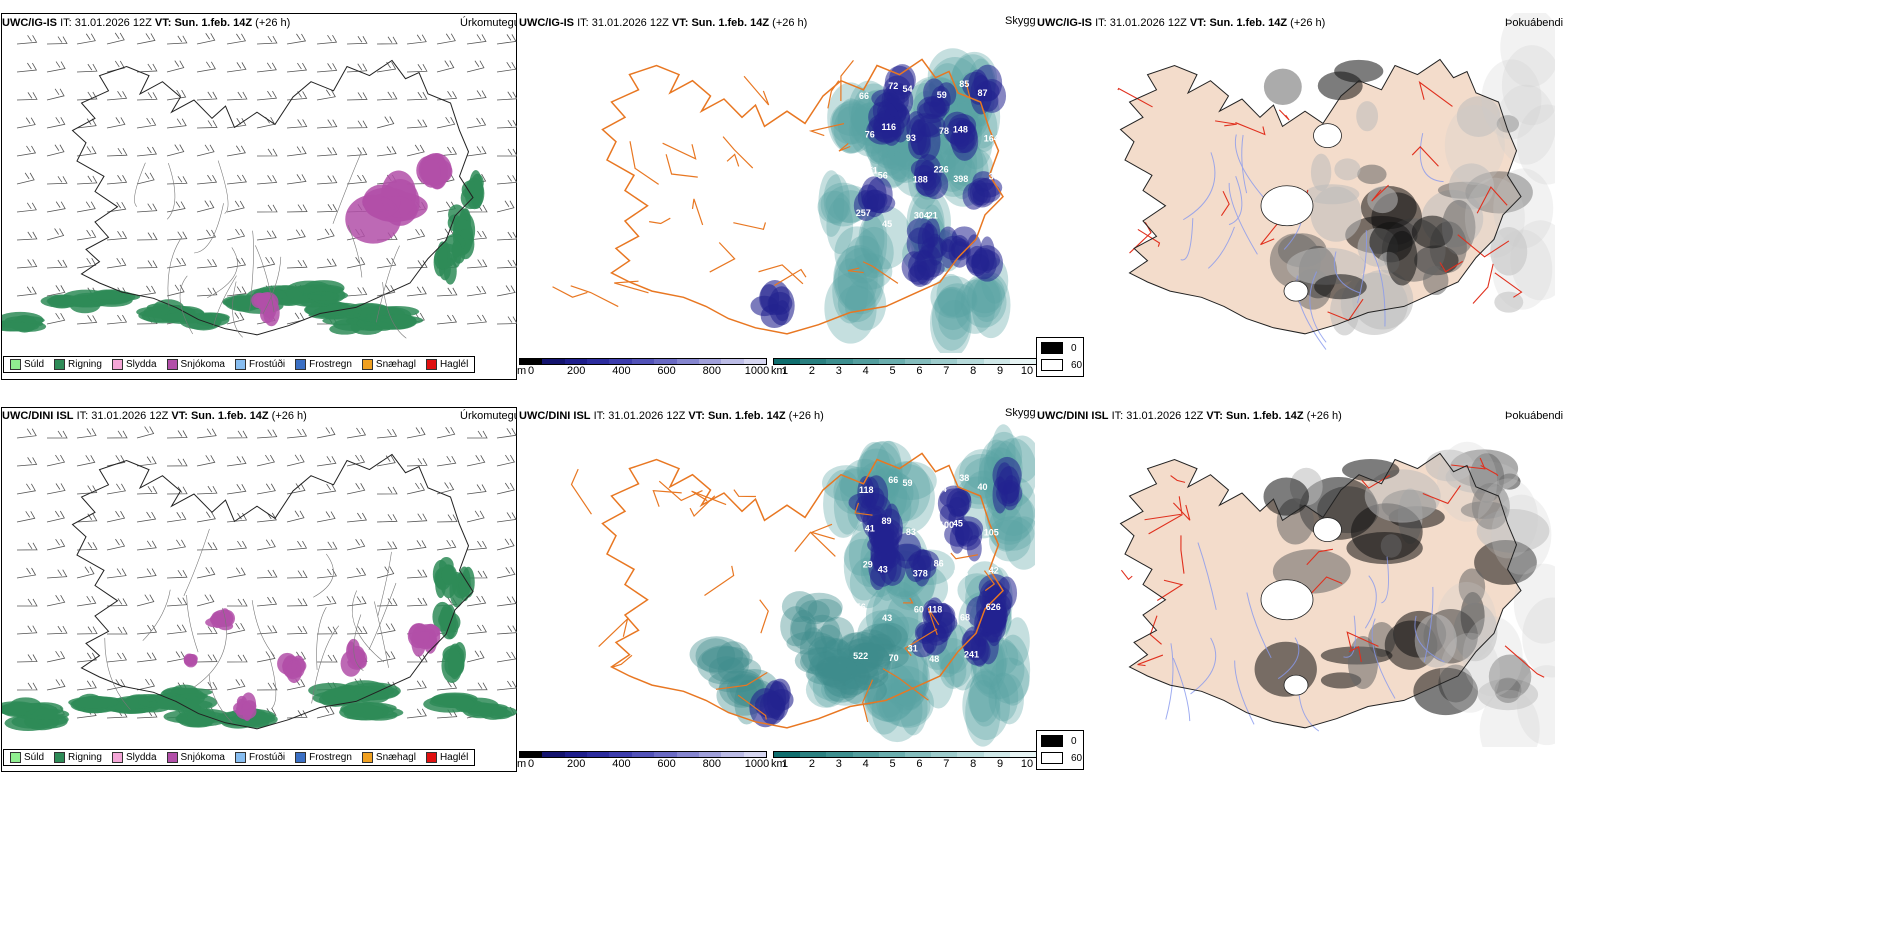 The height and width of the screenshot is (950, 1900). What do you see at coordinates (893, 86) in the screenshot?
I see `ceiling-label: 72` at bounding box center [893, 86].